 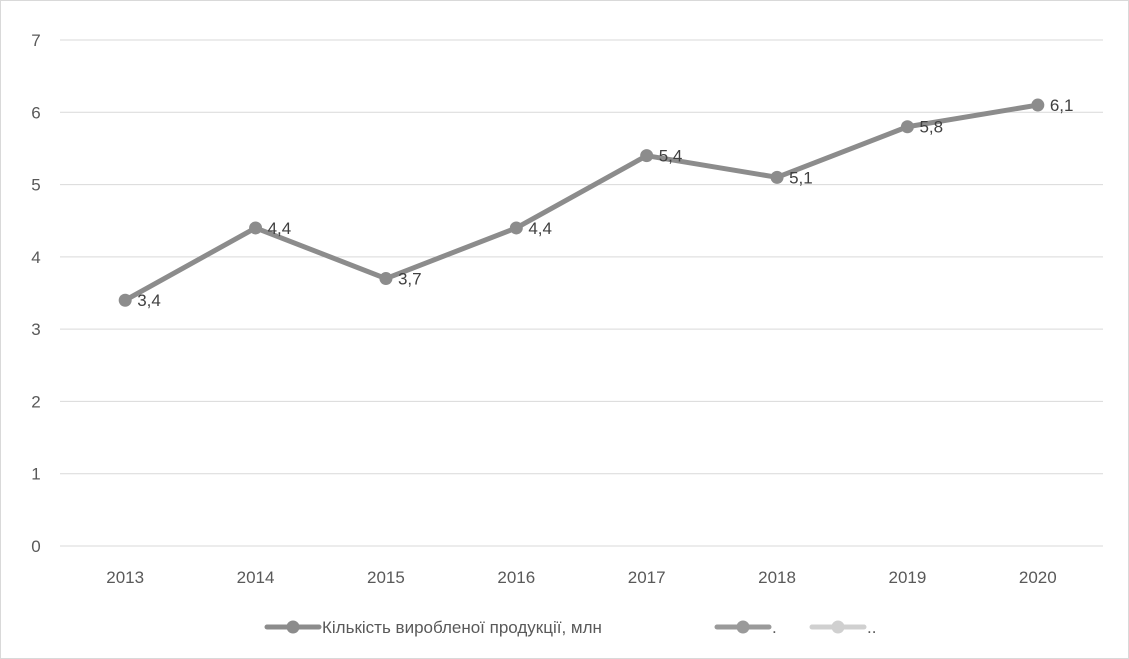 I want to click on y-axis-ticks: 0 1 2 3 4 5 6 7, so click(x=35, y=293).